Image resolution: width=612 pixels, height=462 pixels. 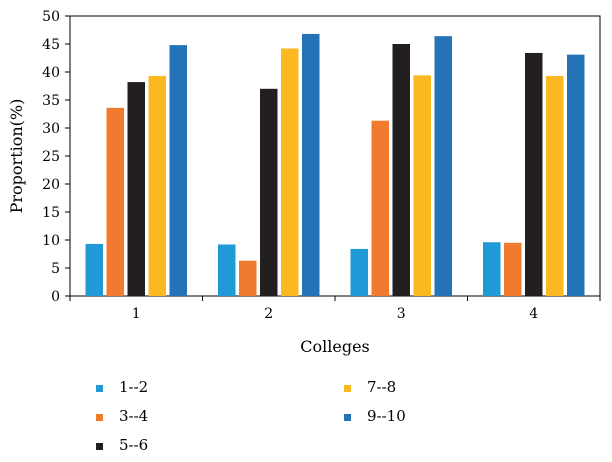 What do you see at coordinates (136, 314) in the screenshot?
I see `x-tick-label: 1` at bounding box center [136, 314].